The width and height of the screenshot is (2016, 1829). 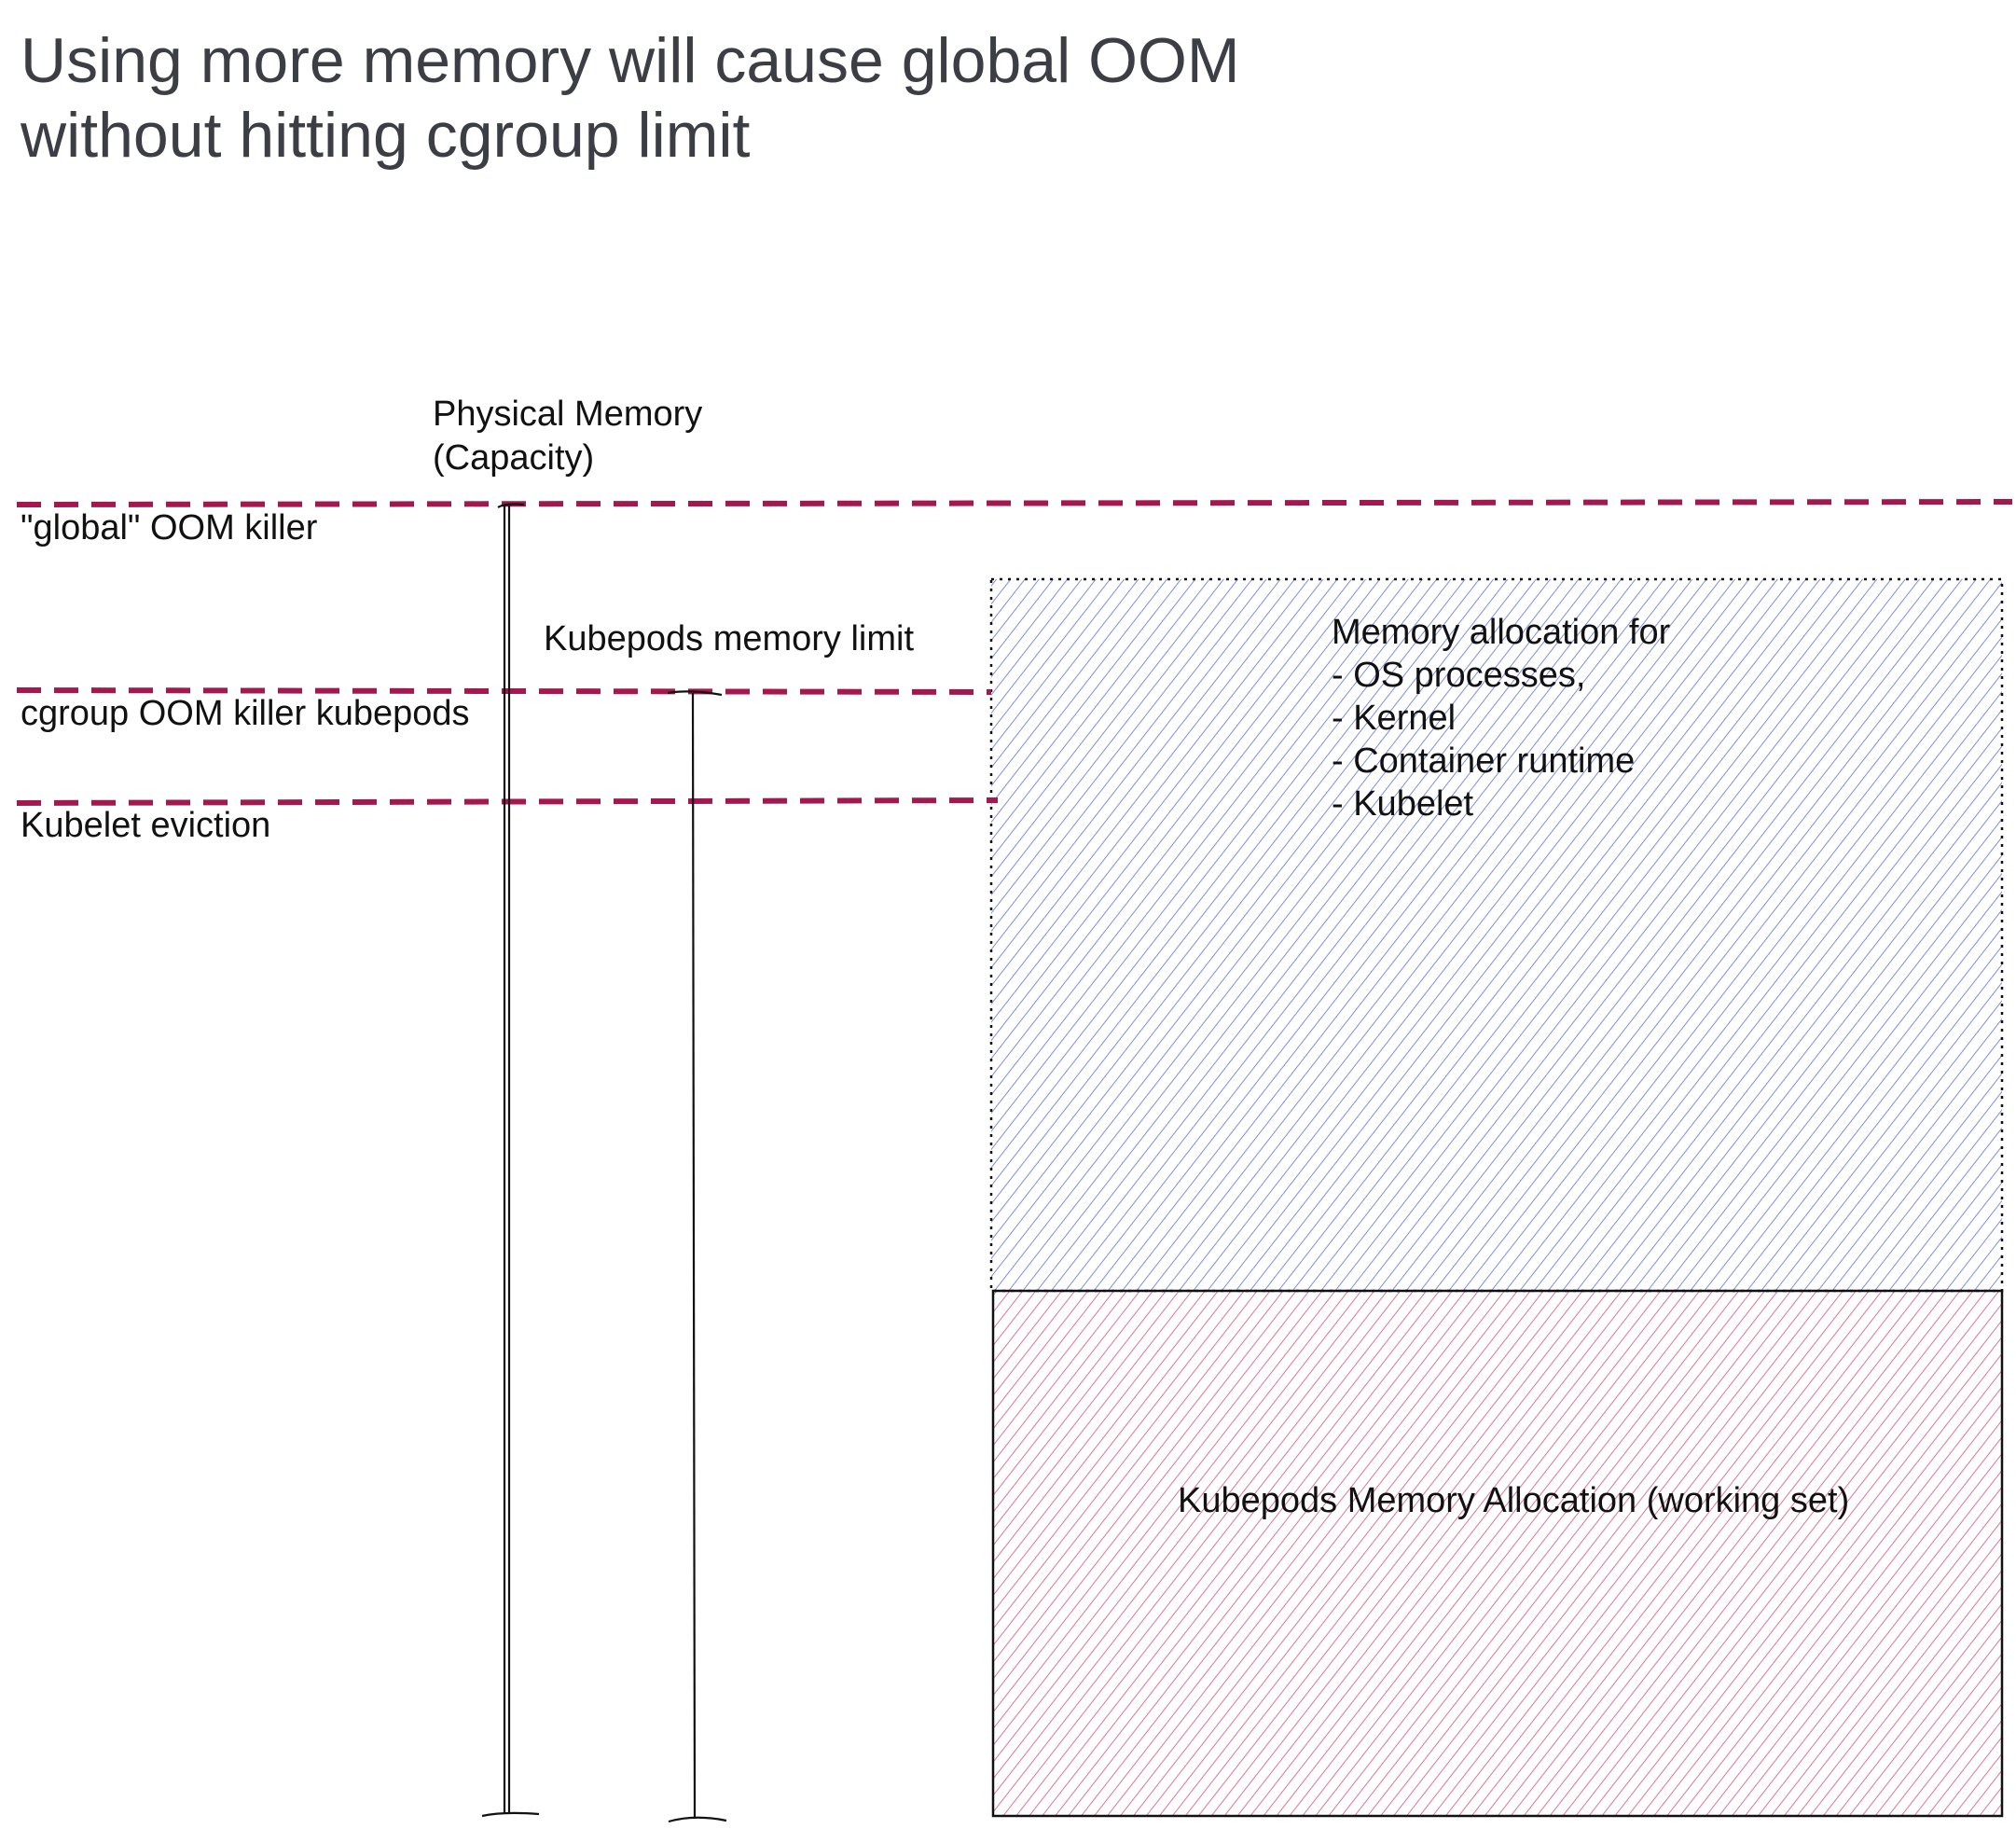 I want to click on kubelet-eviction-threshold-line, so click(x=507, y=801).